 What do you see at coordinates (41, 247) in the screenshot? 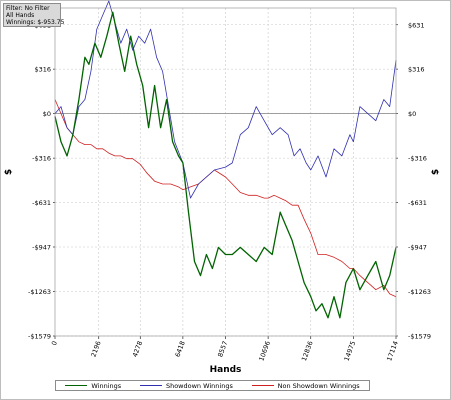
I see `y-tick-label-left: -$947` at bounding box center [41, 247].